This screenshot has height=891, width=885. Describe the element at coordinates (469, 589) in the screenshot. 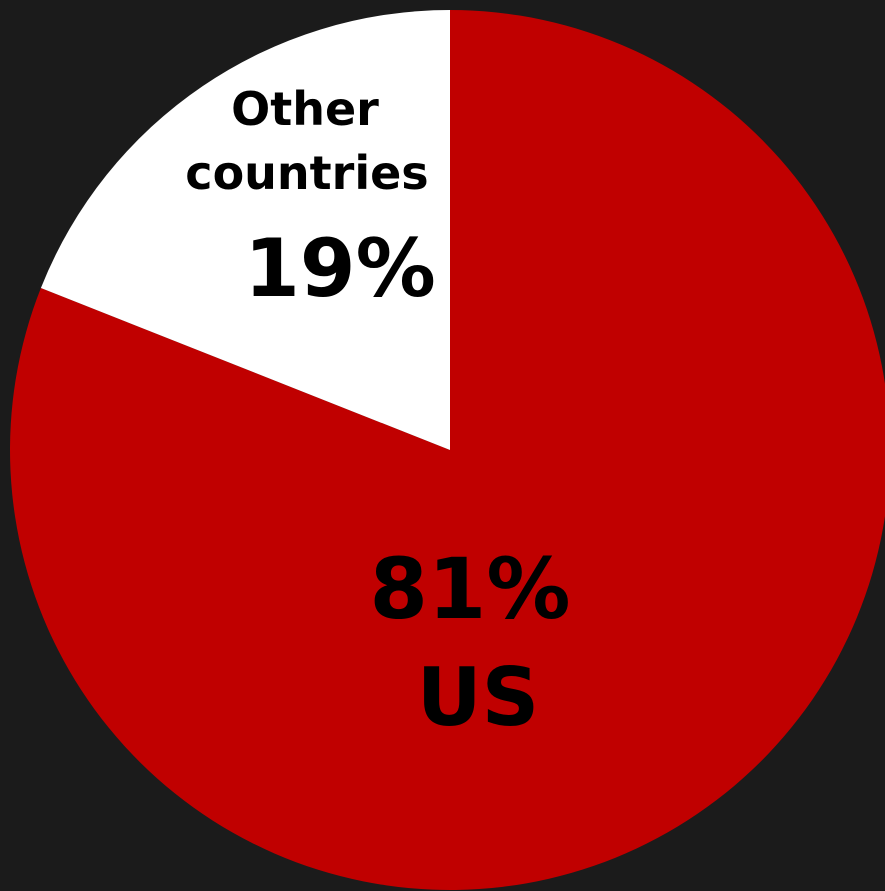

I see `slice-value-us: 81%` at that location.